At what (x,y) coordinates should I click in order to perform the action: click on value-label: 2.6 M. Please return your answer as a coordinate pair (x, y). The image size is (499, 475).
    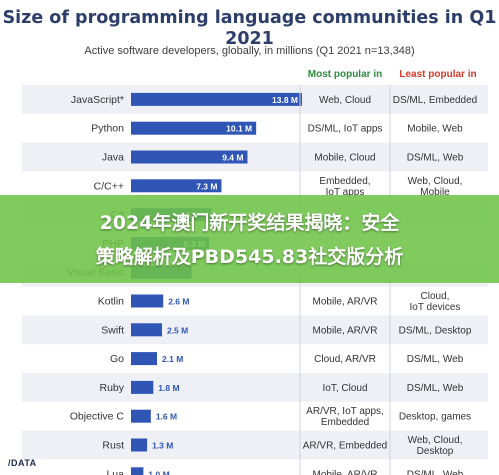
    Looking at the image, I should click on (178, 302).